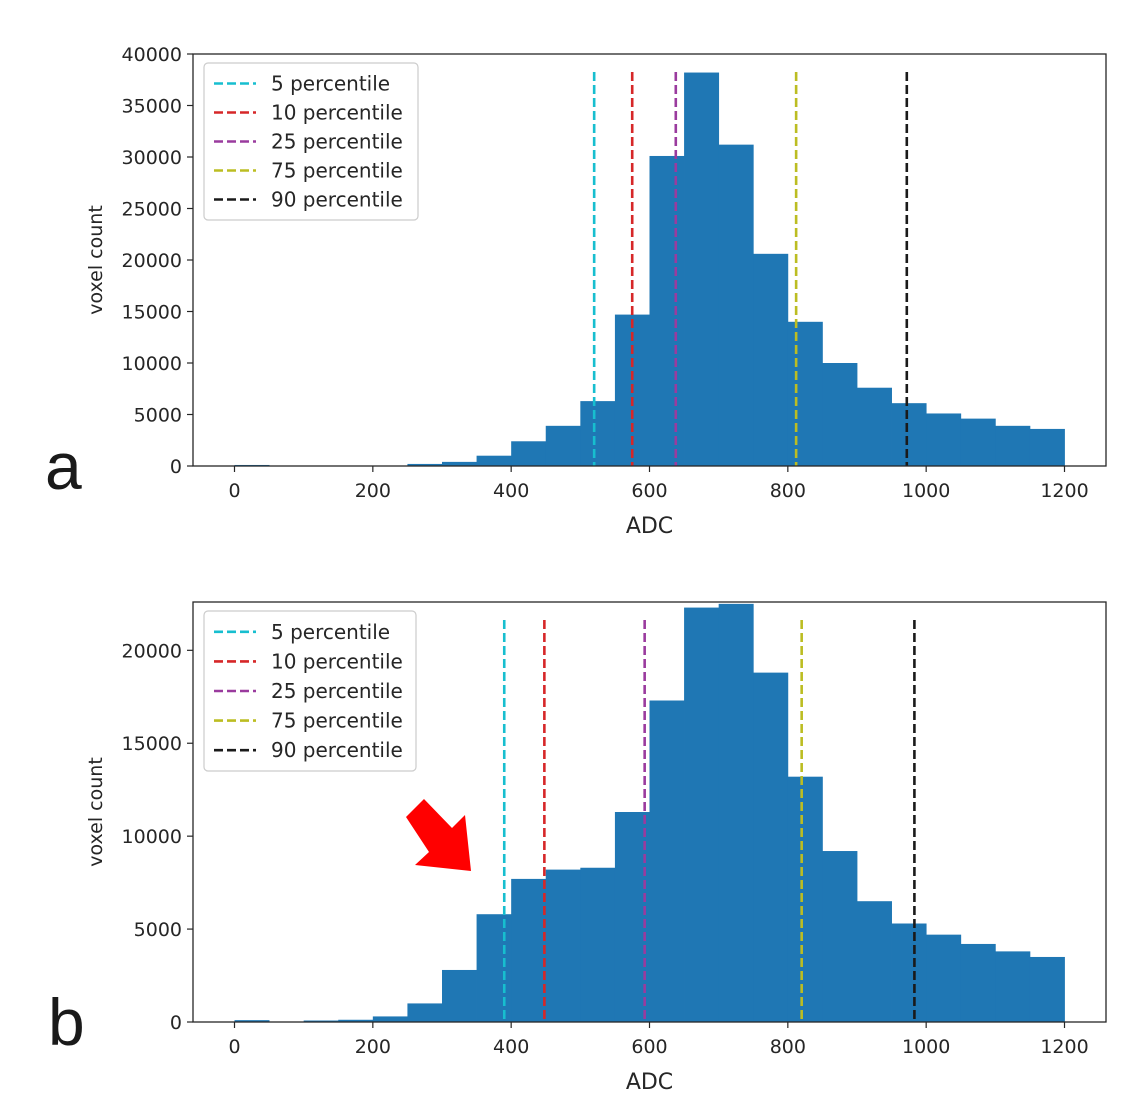 Image resolution: width=1144 pixels, height=1110 pixels. Describe the element at coordinates (152, 364) in the screenshot. I see `y-tick-label-a-2: 10000` at that location.